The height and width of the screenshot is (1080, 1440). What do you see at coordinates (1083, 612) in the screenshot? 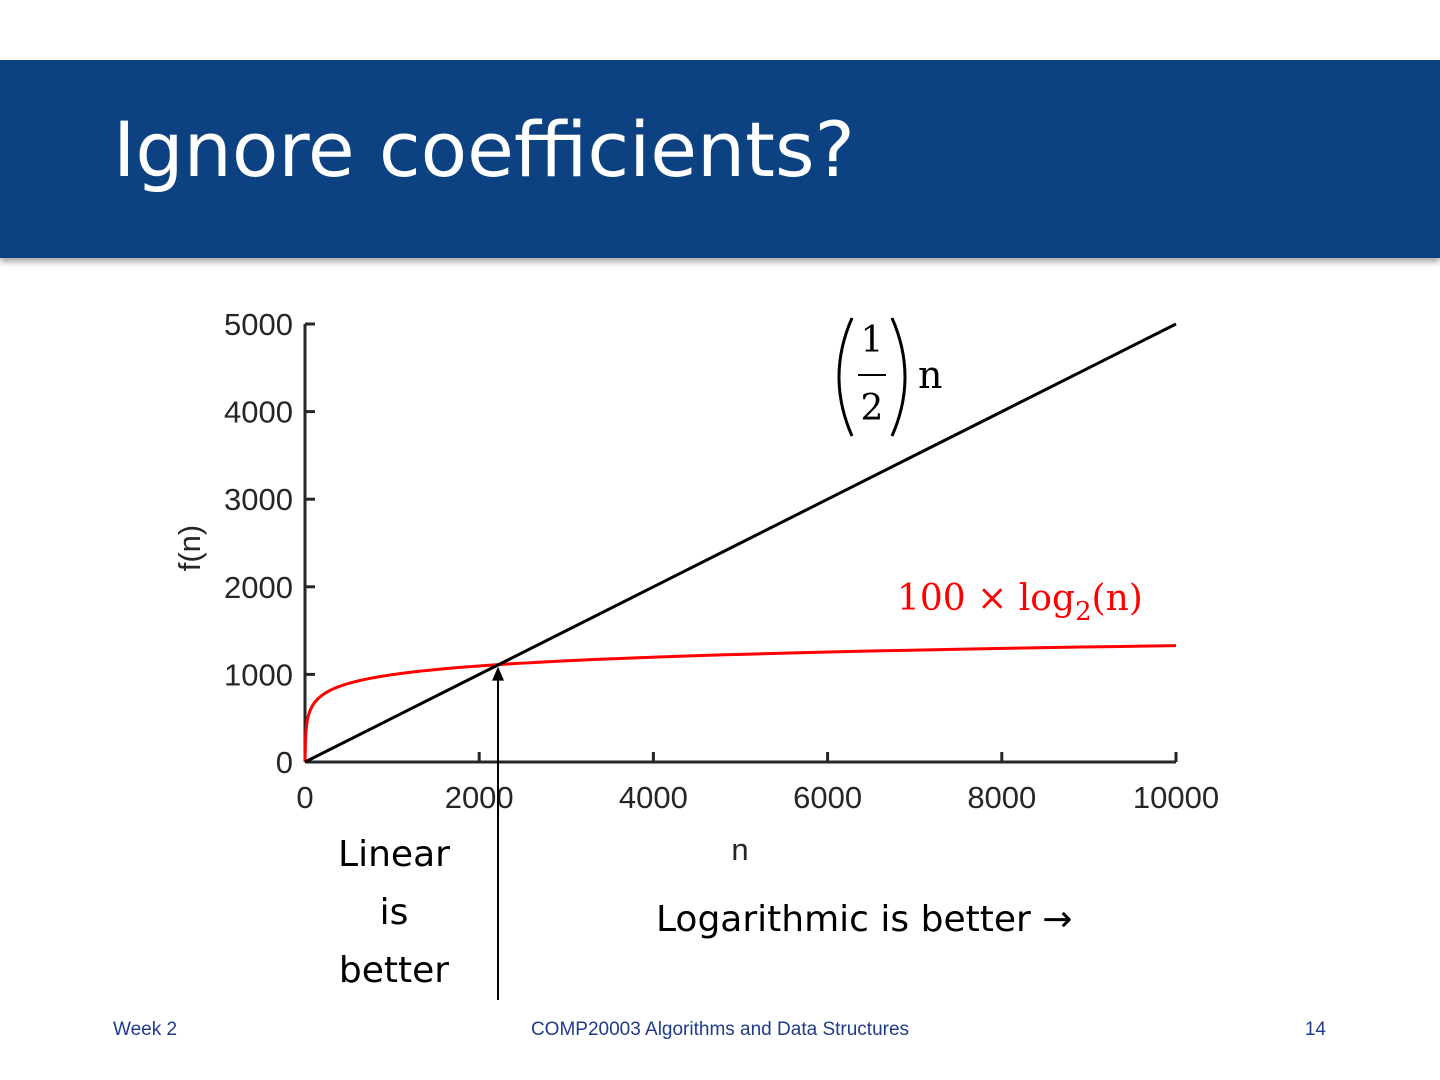
I see `log-label-subscript: 2` at bounding box center [1083, 612].